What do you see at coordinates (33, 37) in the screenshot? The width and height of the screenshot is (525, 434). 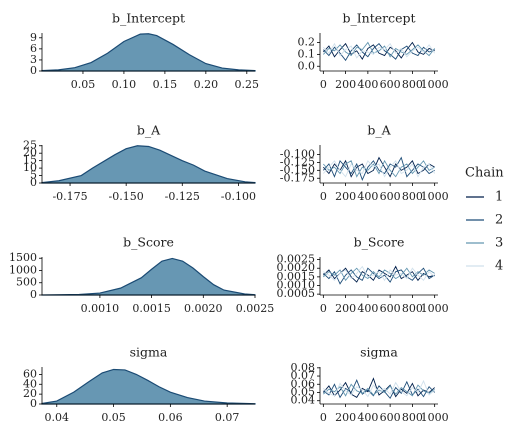 I see `y-tick-label: 9` at bounding box center [33, 37].